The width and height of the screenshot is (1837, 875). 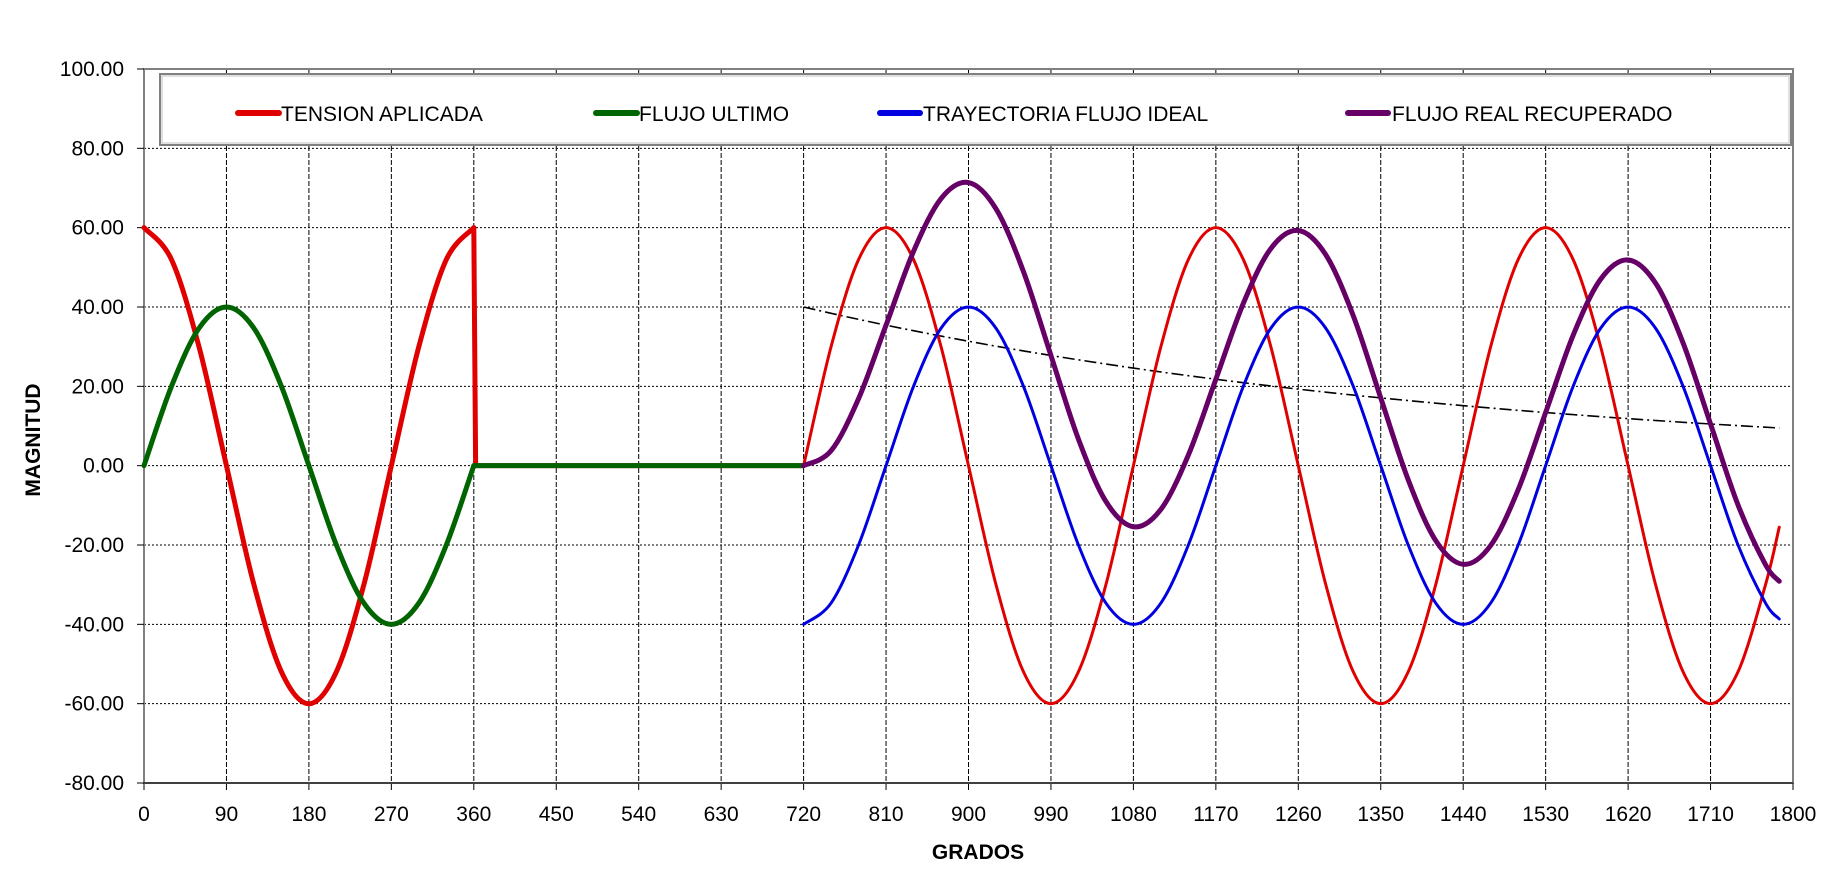 I want to click on y-tick-label: -40.00, so click(x=94, y=624).